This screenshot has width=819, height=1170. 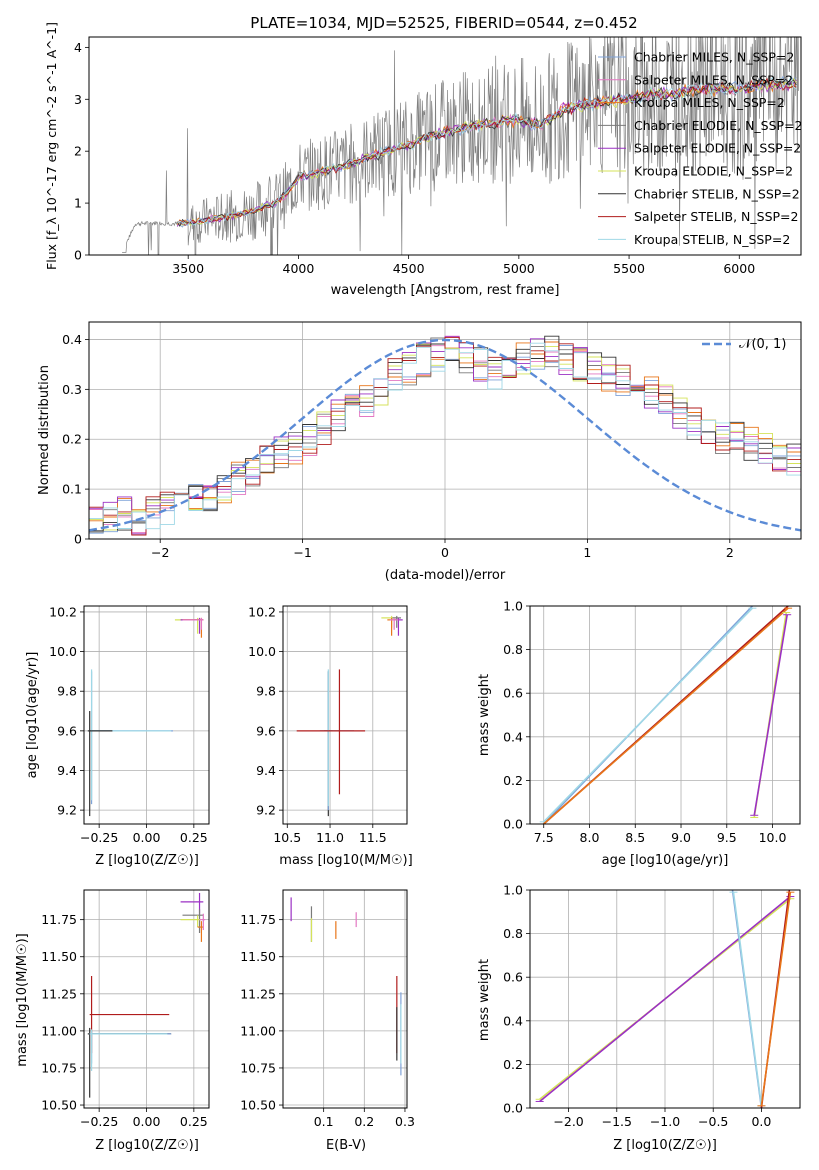 What do you see at coordinates (568, 1121) in the screenshot?
I see `xtick-label: −2.0` at bounding box center [568, 1121].